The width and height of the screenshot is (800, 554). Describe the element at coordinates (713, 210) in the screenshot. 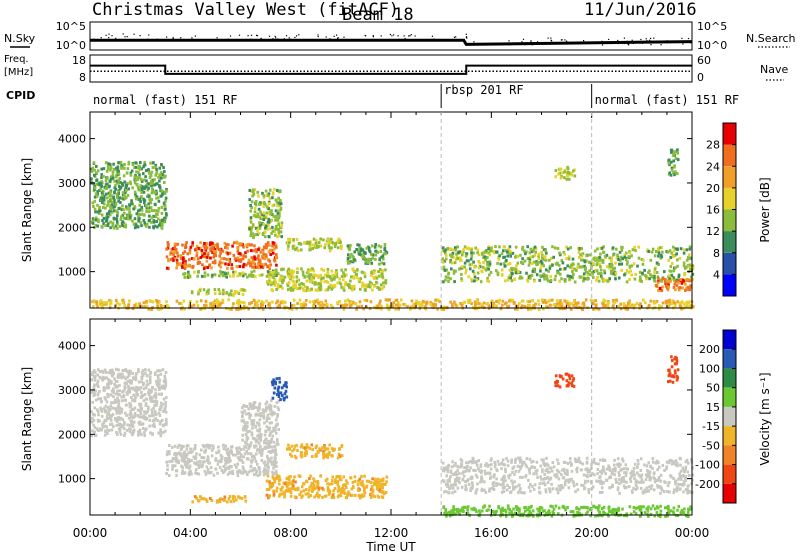

I see `colorbar-tick-label: 16` at that location.